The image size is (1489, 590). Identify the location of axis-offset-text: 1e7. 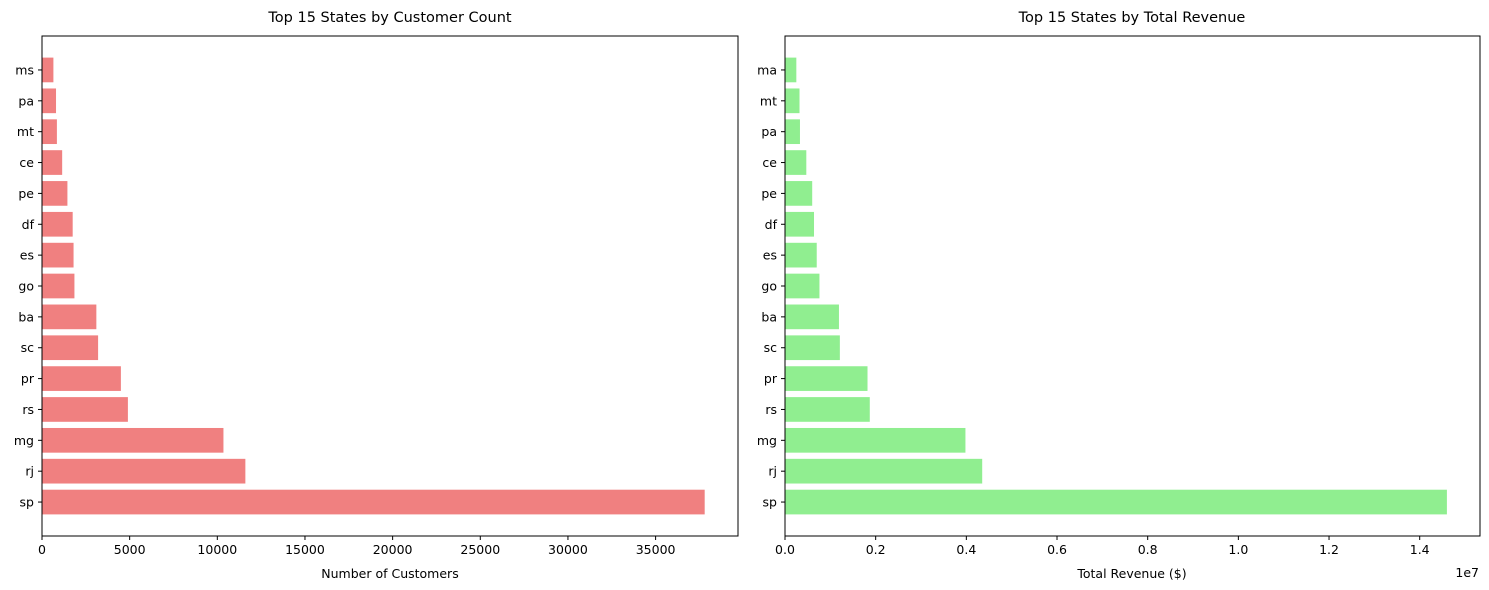
(1467, 572).